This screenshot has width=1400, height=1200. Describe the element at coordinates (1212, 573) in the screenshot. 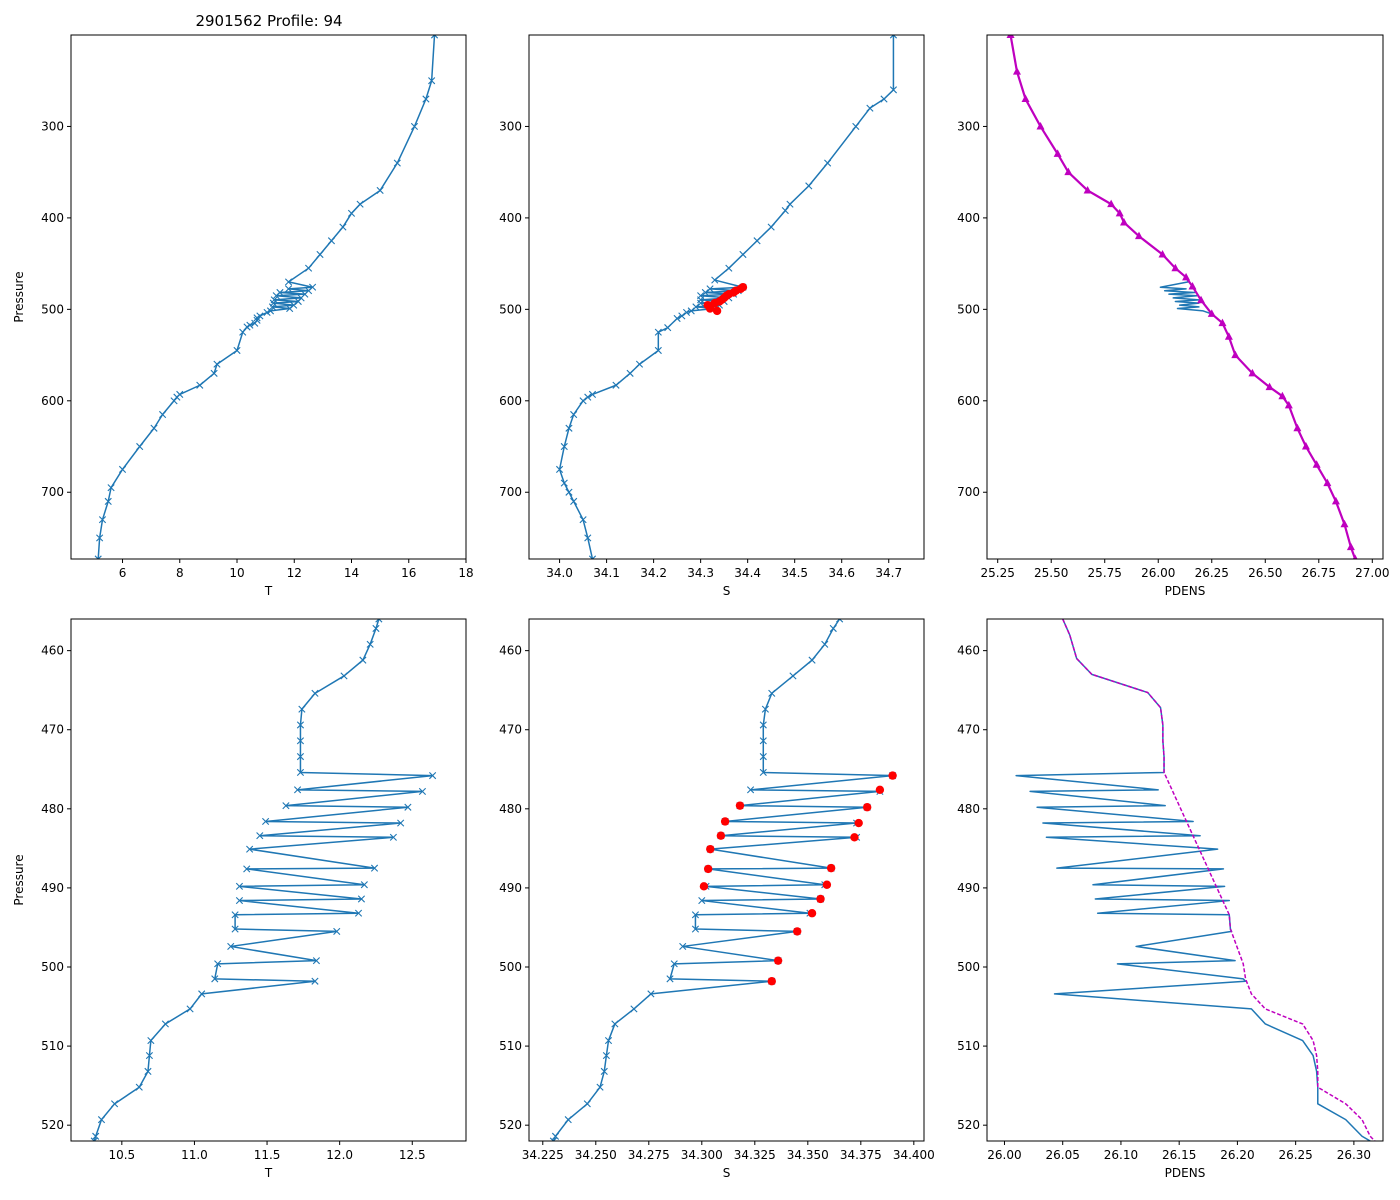

I see `x-tick-label: 26.25` at that location.